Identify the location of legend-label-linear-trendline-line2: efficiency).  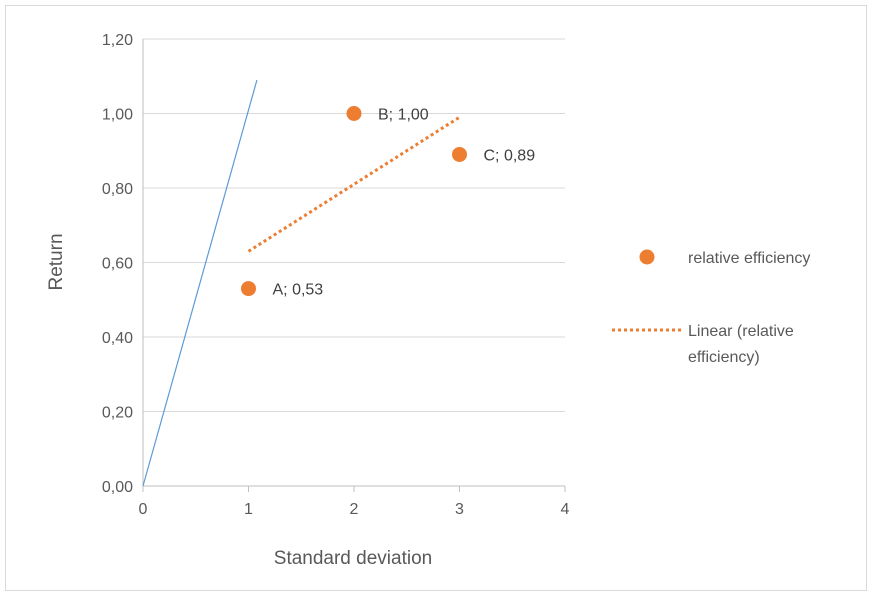
(724, 357).